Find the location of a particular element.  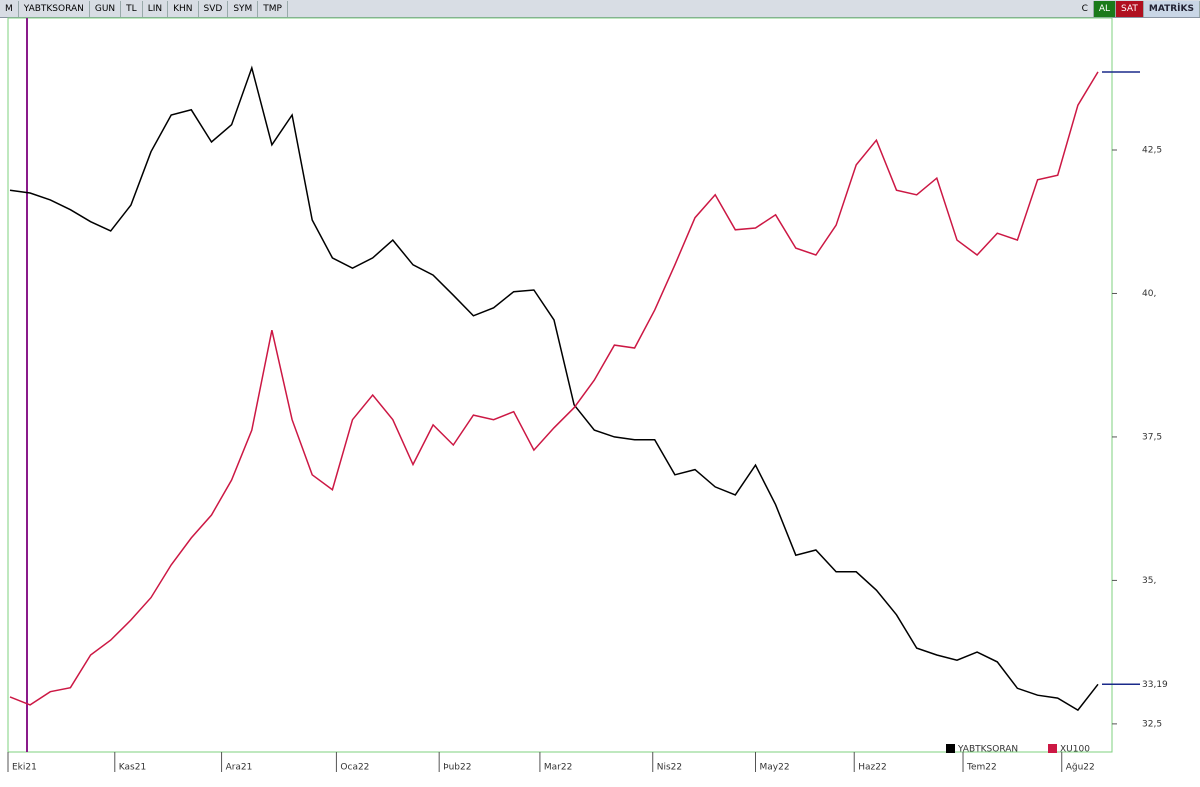

toolbar-button: C is located at coordinates (1085, 8).